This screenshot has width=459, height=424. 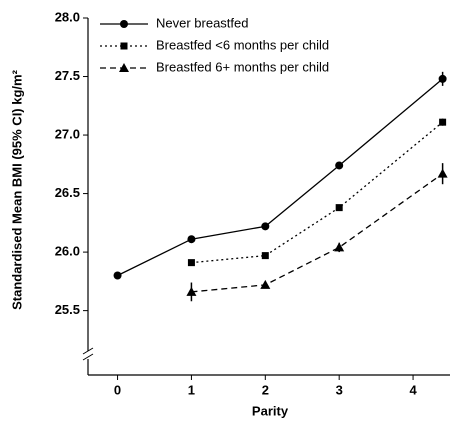 I want to click on legend-label: Never breastfed, so click(x=202, y=22).